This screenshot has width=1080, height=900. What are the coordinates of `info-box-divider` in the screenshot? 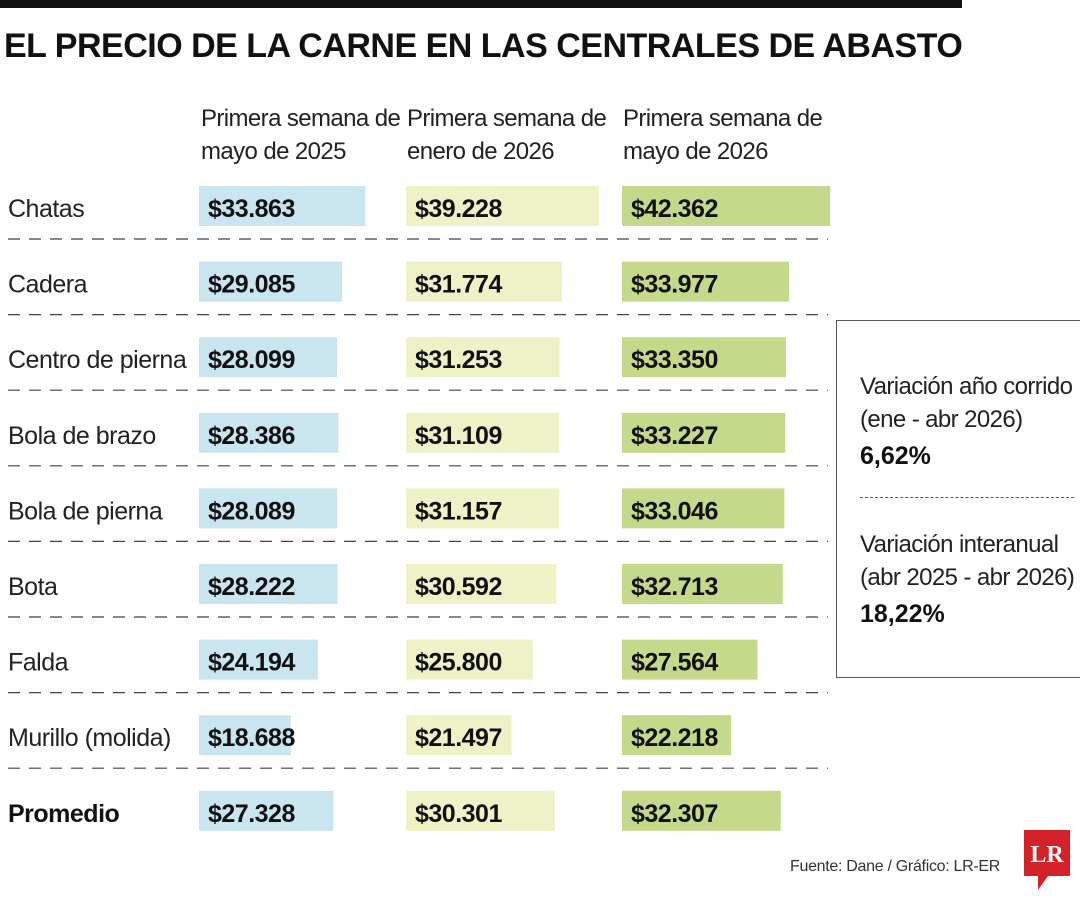 It's located at (967, 497).